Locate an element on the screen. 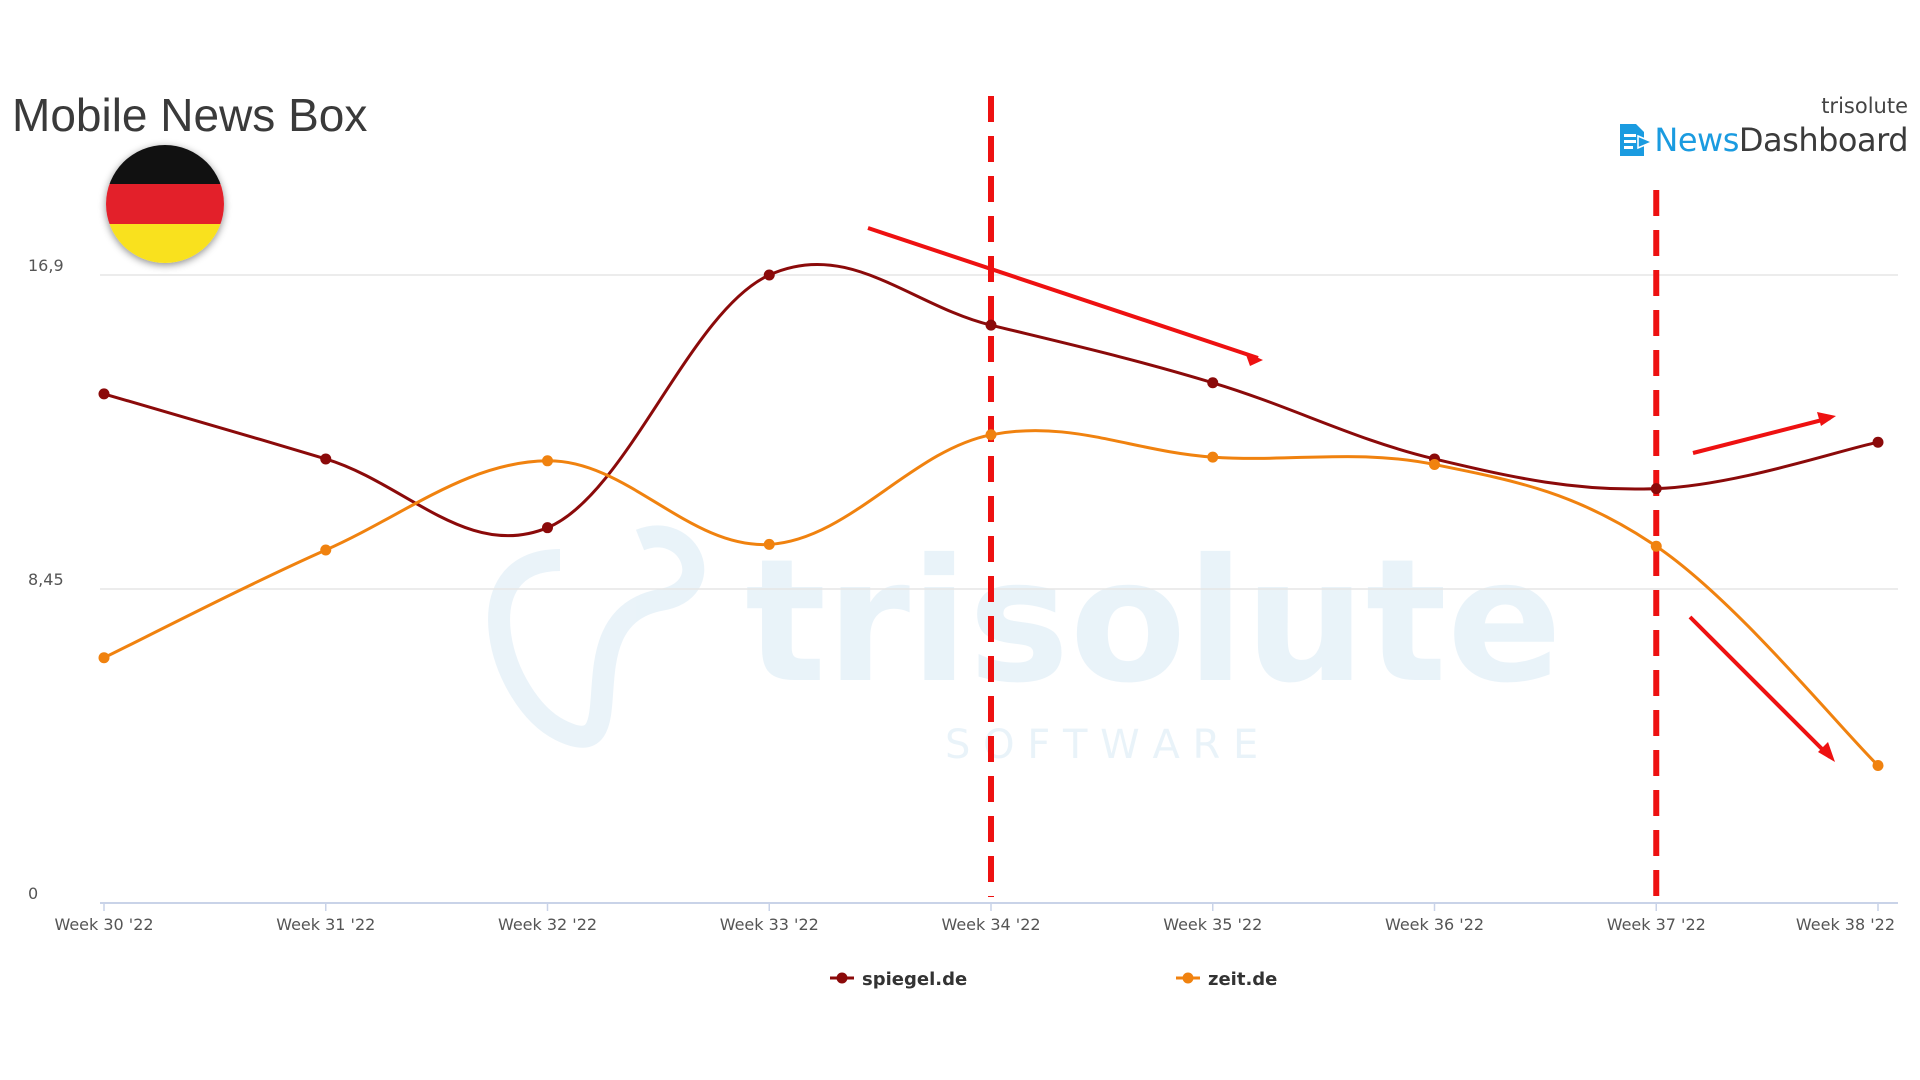 This screenshot has height=1080, width=1920. x-tick-label: Week 34 '22 is located at coordinates (990, 924).